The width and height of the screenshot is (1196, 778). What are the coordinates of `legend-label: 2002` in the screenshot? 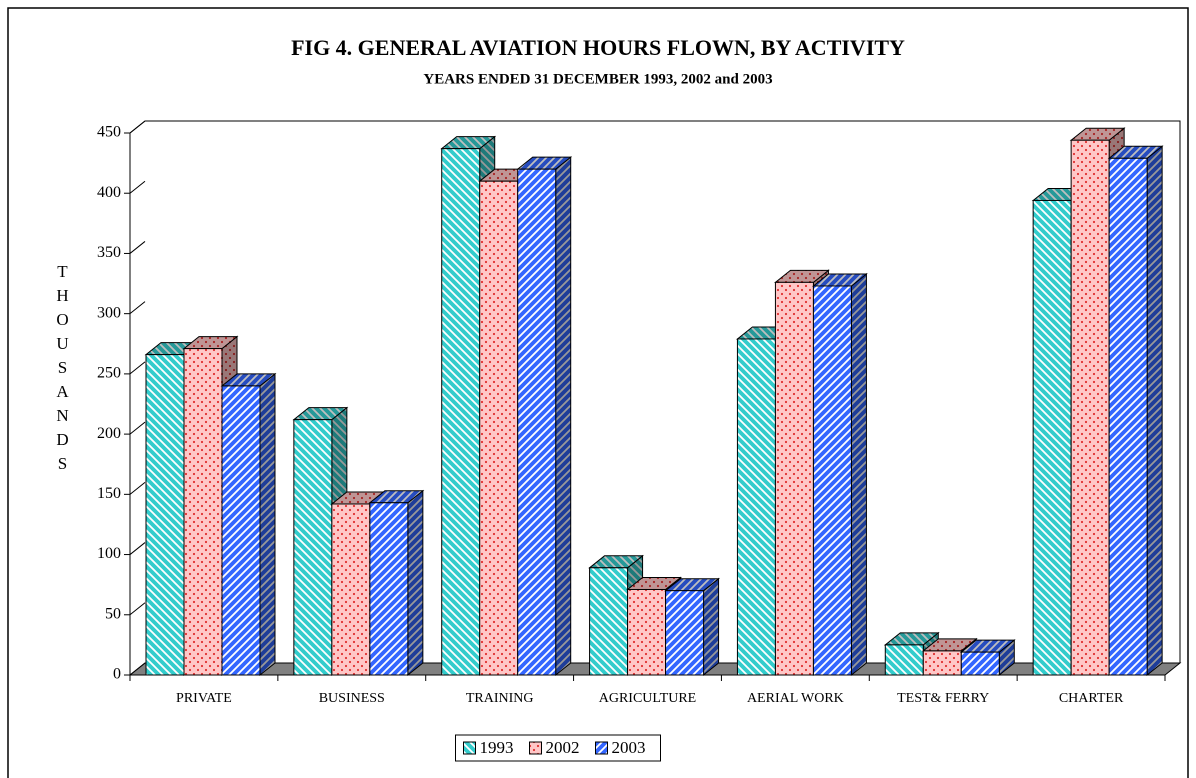 It's located at (563, 747).